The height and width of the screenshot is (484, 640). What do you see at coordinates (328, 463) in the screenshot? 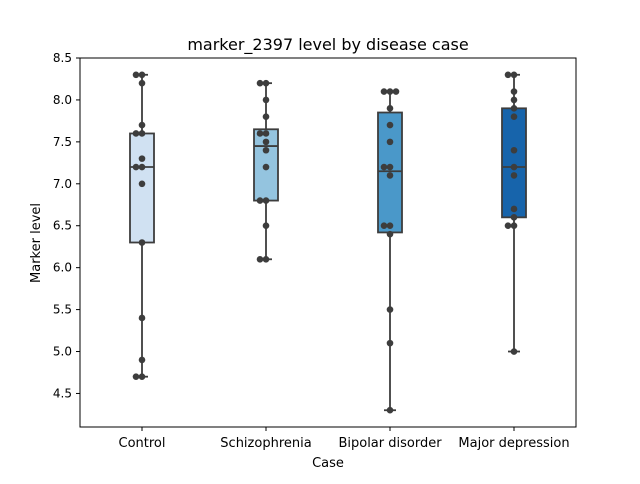
I see `x-axis-label: Case` at bounding box center [328, 463].